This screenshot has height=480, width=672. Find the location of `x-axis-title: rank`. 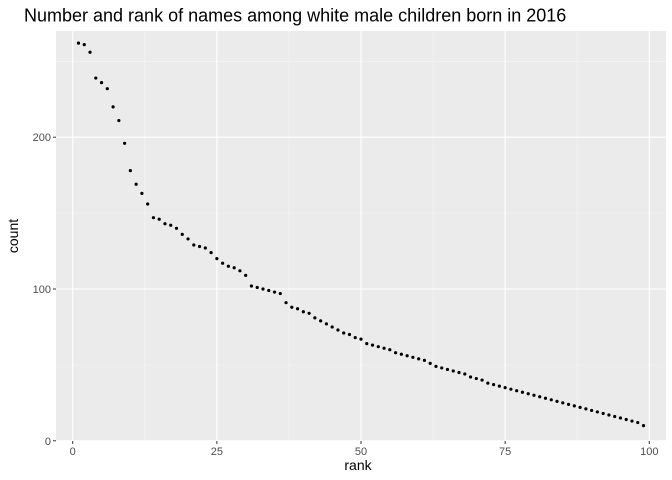

x-axis-title: rank is located at coordinates (358, 465).